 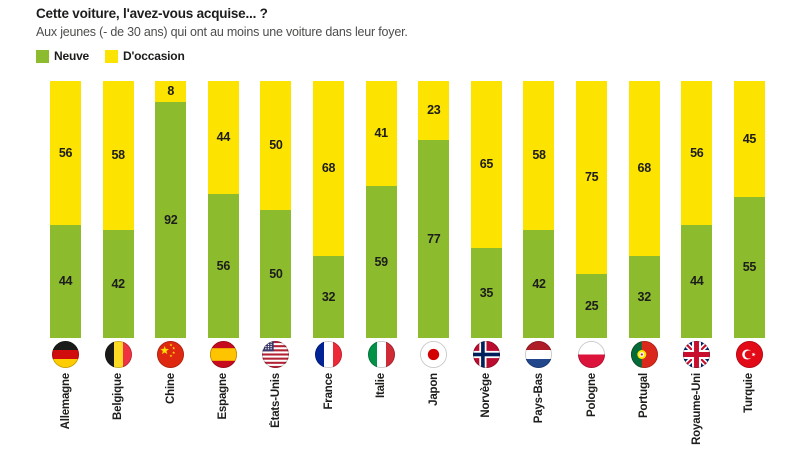 I want to click on chart-legend: Neuve D'occasion, so click(x=110, y=56).